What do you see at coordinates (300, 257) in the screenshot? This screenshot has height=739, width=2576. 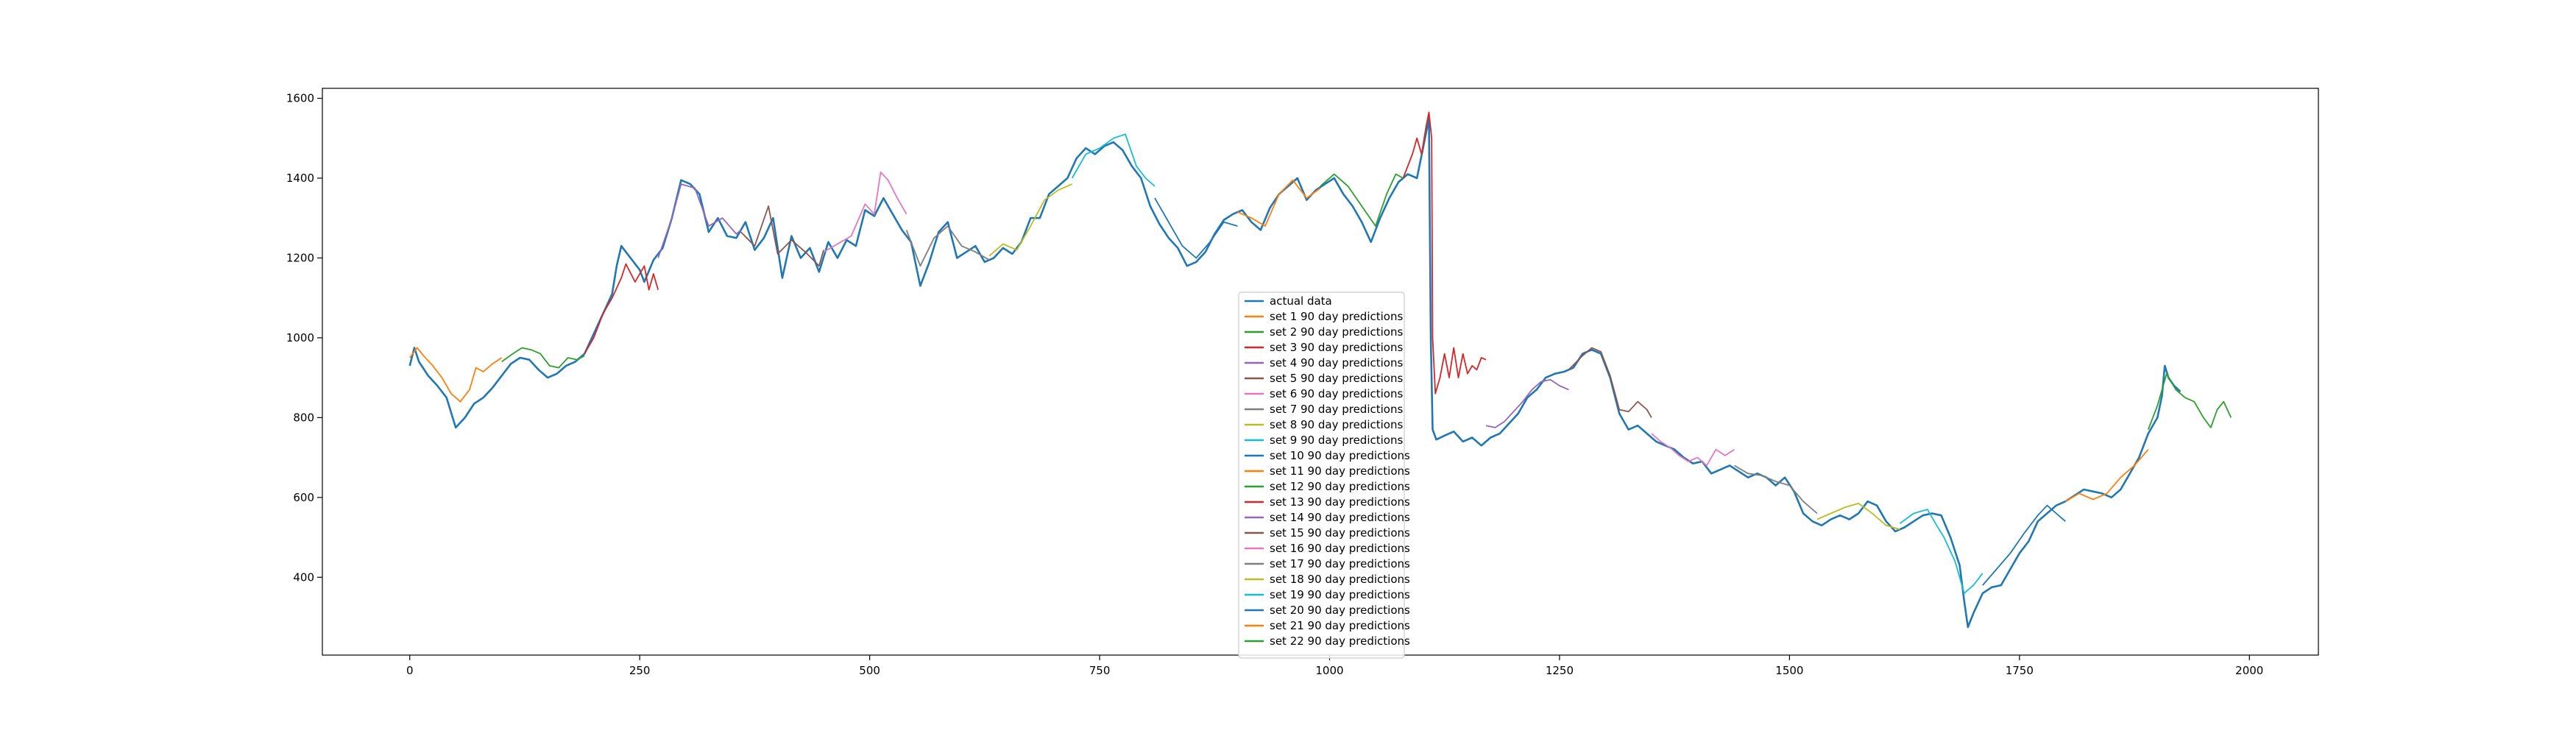 I see `y-tick-label: 1200` at bounding box center [300, 257].